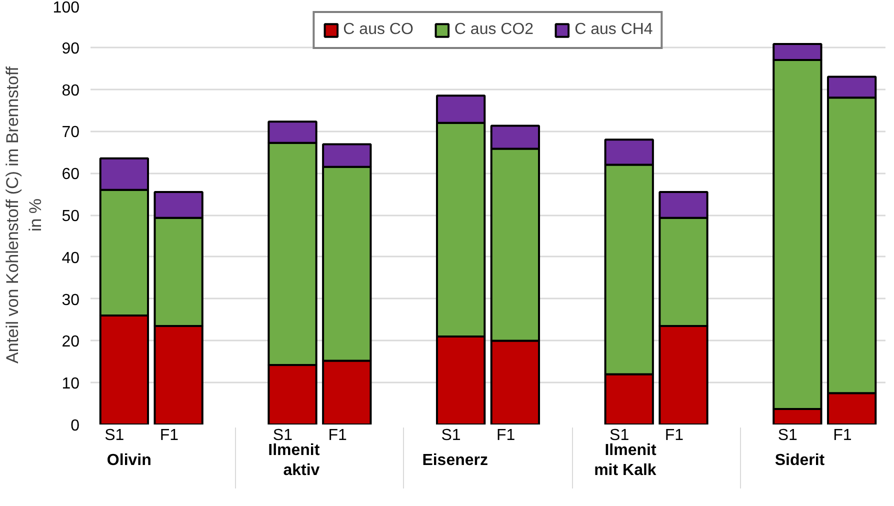 The height and width of the screenshot is (506, 894). I want to click on text: Olivin, so click(129, 460).